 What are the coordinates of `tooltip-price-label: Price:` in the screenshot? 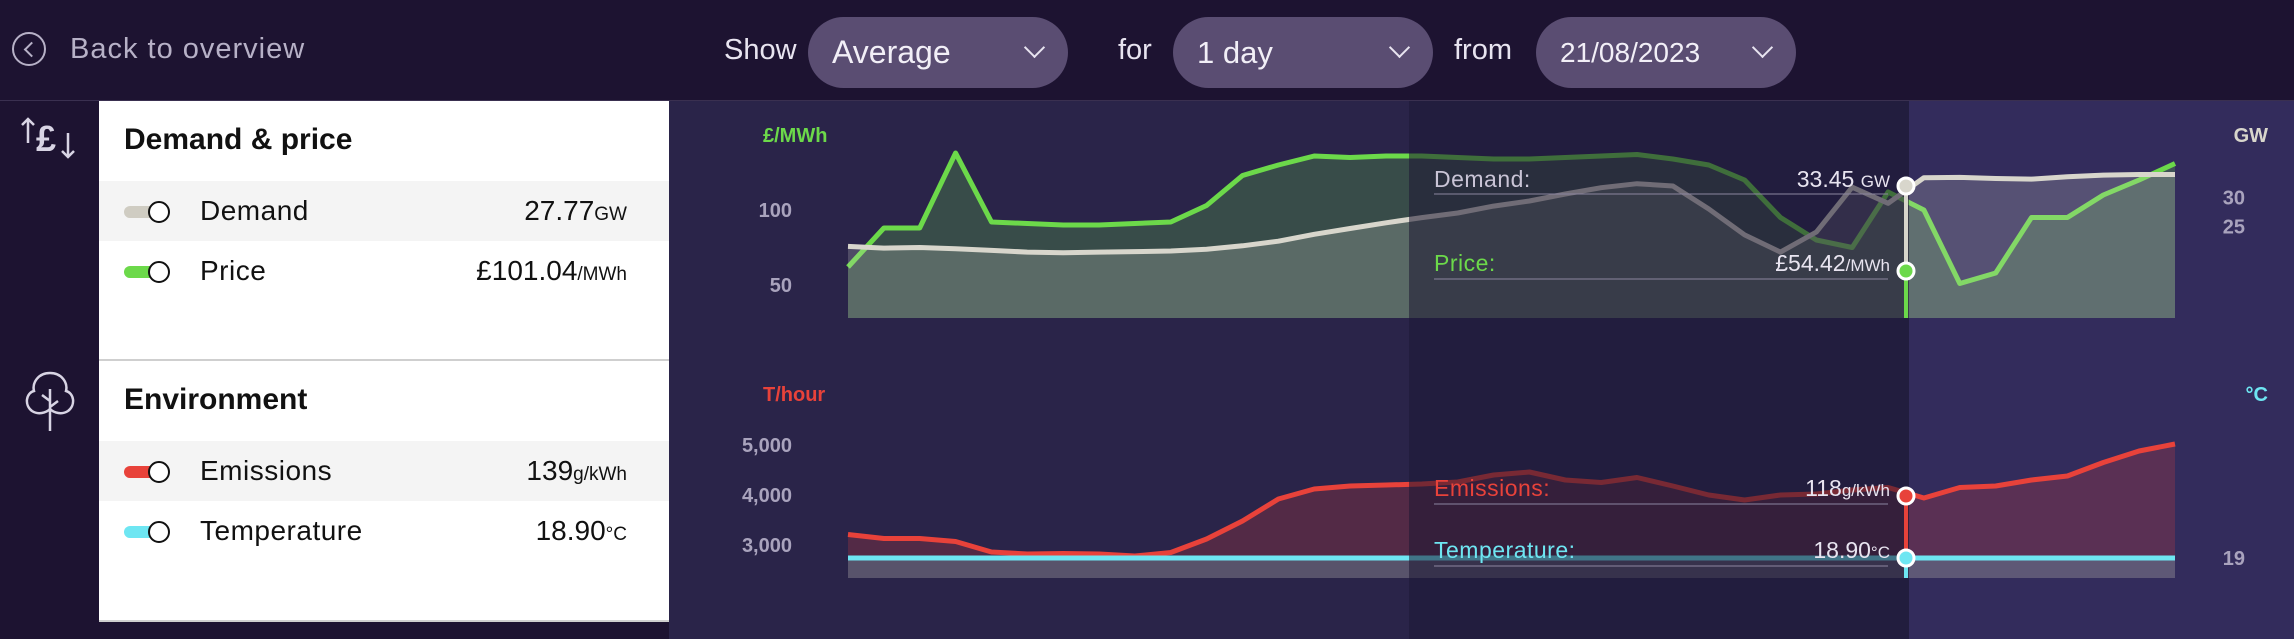 It's located at (1465, 263).